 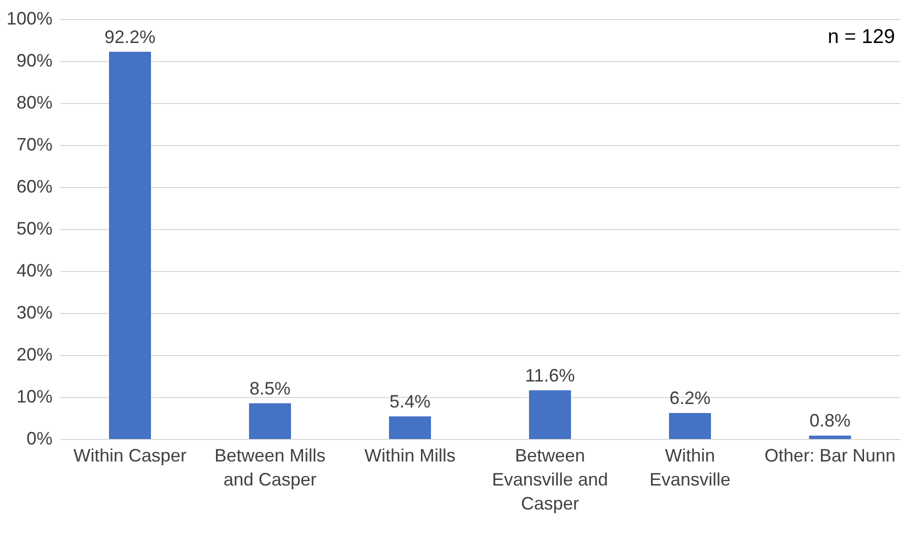 I want to click on x-tick-label: Within Casper, so click(x=130, y=456).